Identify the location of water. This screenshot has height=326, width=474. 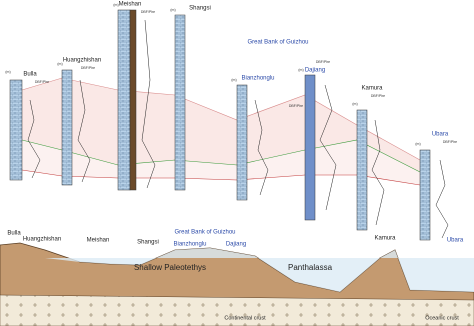
(237, 270).